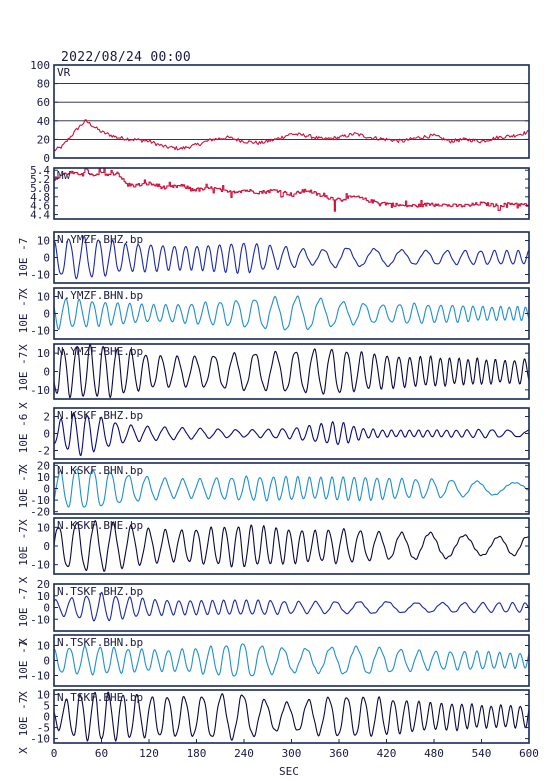  Describe the element at coordinates (54, 753) in the screenshot. I see `x-tick-label: 0` at that location.